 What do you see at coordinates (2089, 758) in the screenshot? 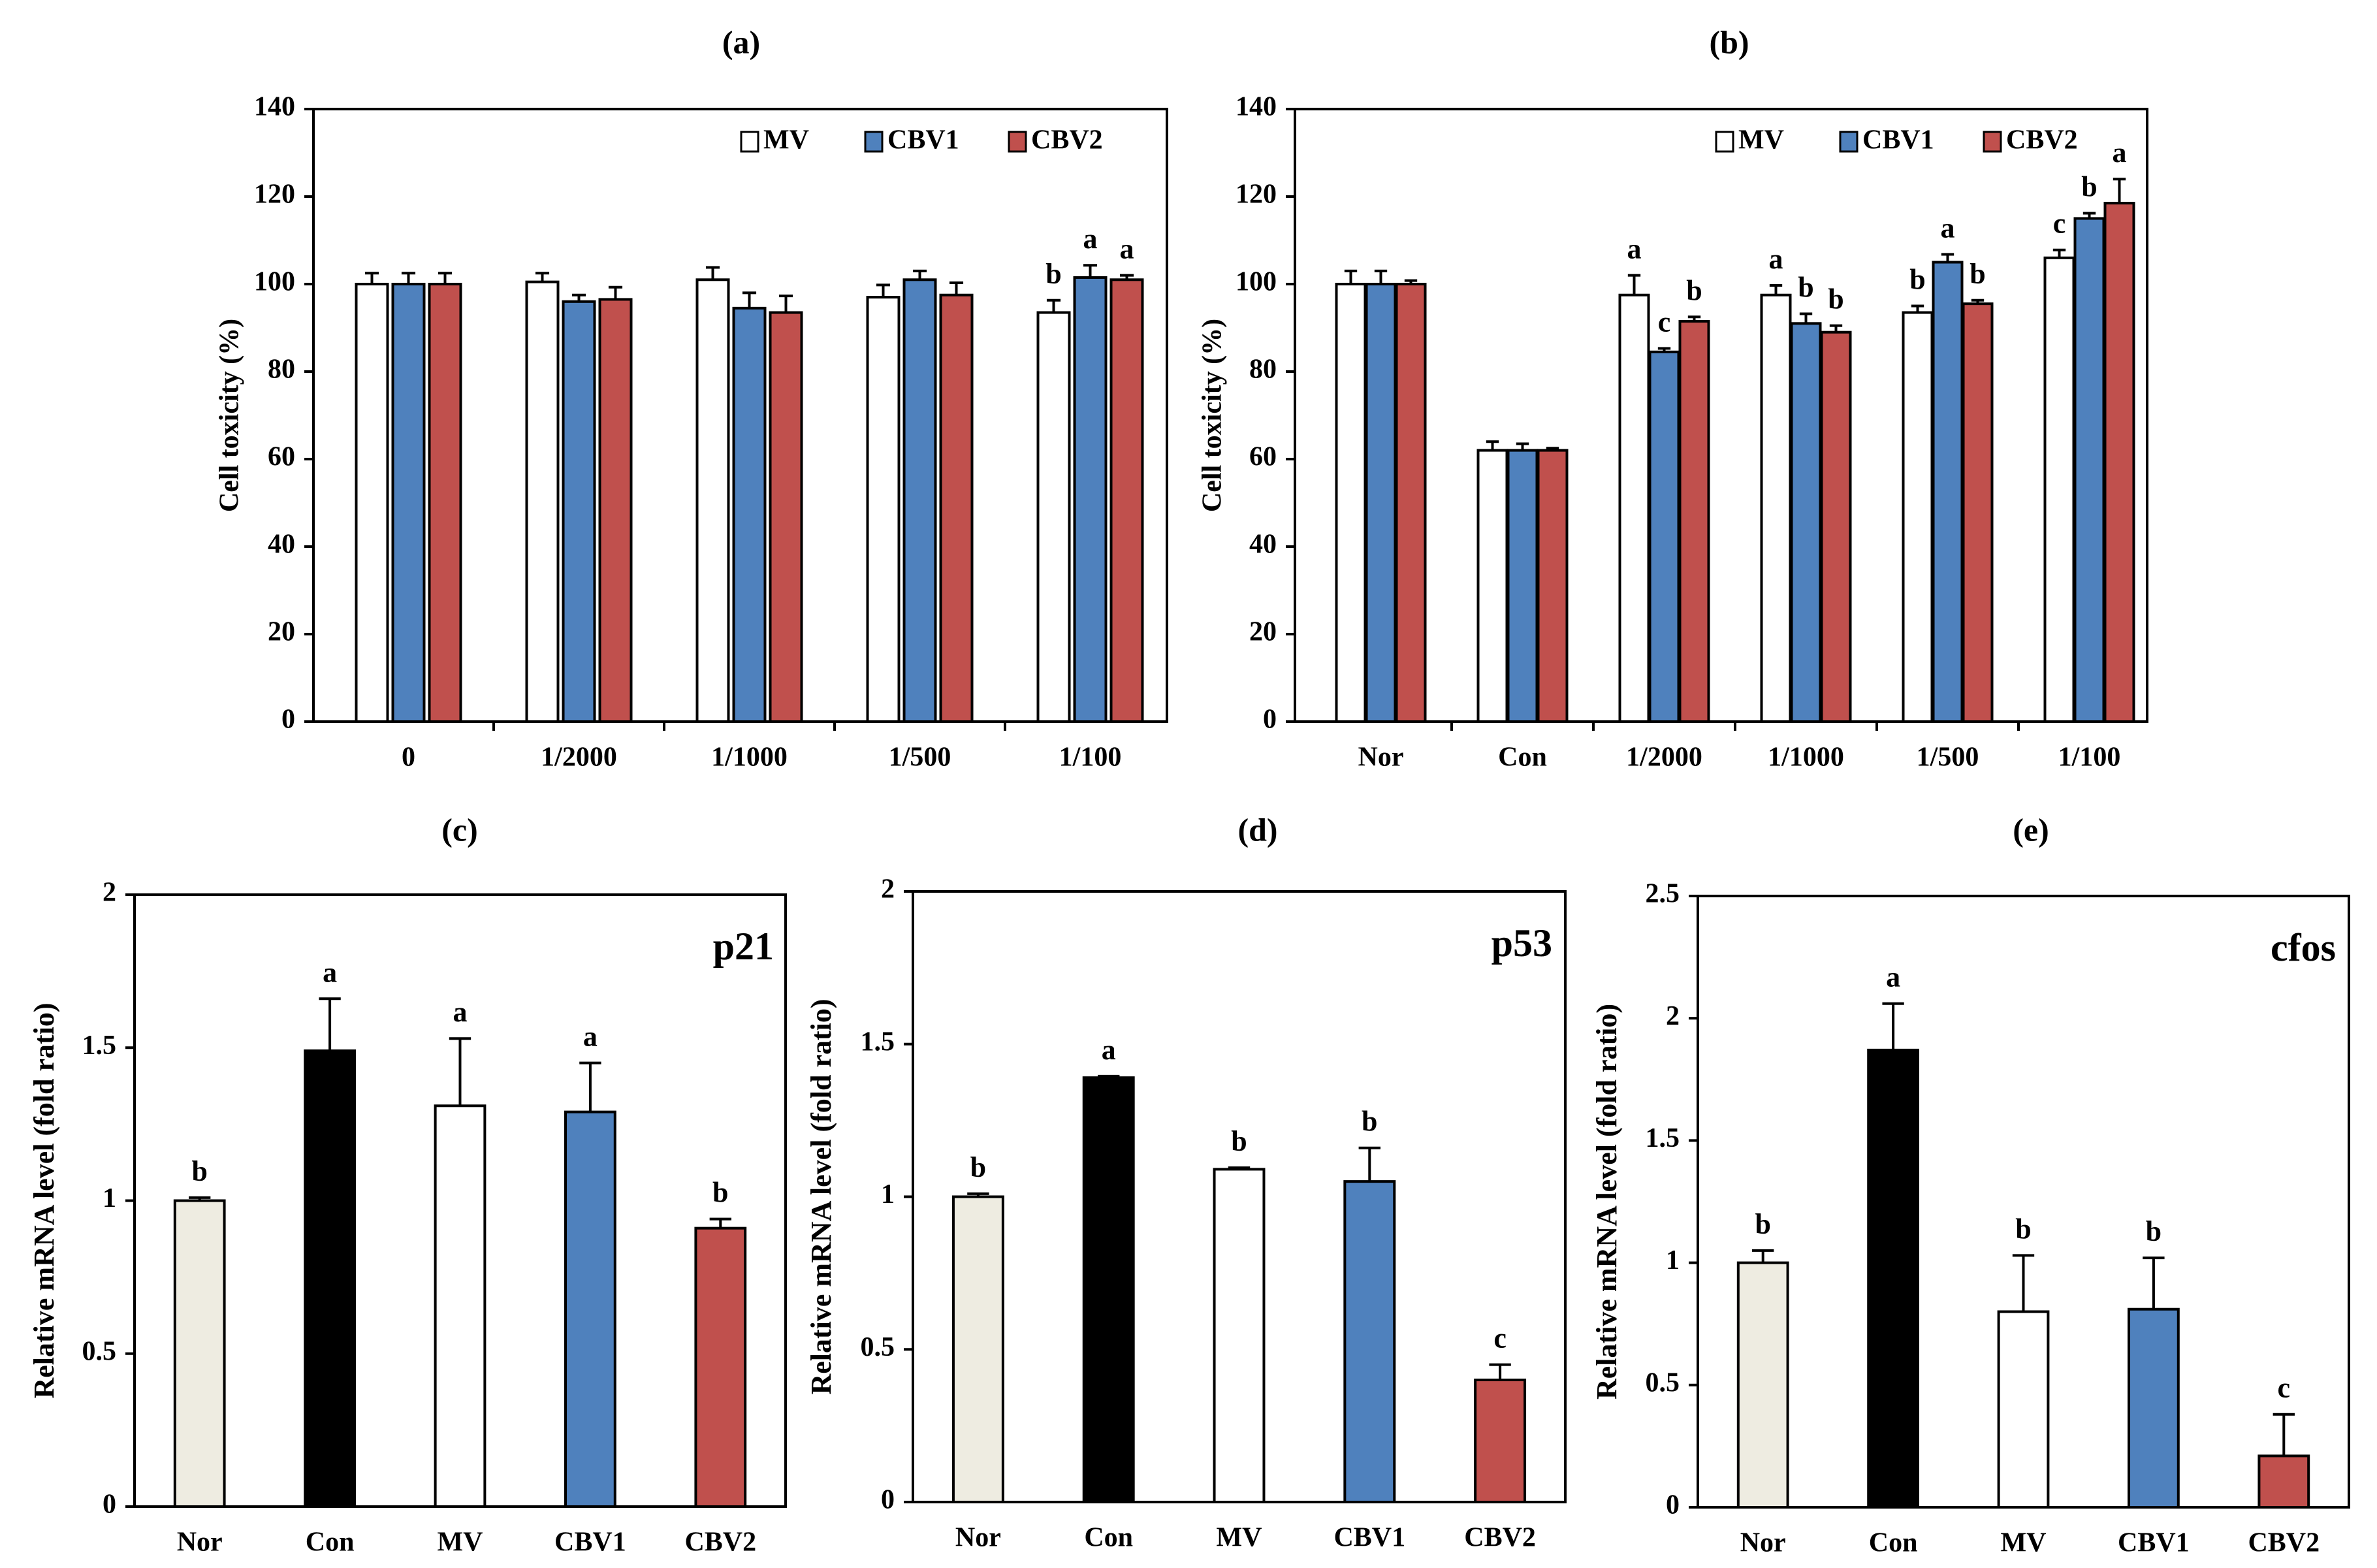
I see `x-tick-label: 1/100` at bounding box center [2089, 758].